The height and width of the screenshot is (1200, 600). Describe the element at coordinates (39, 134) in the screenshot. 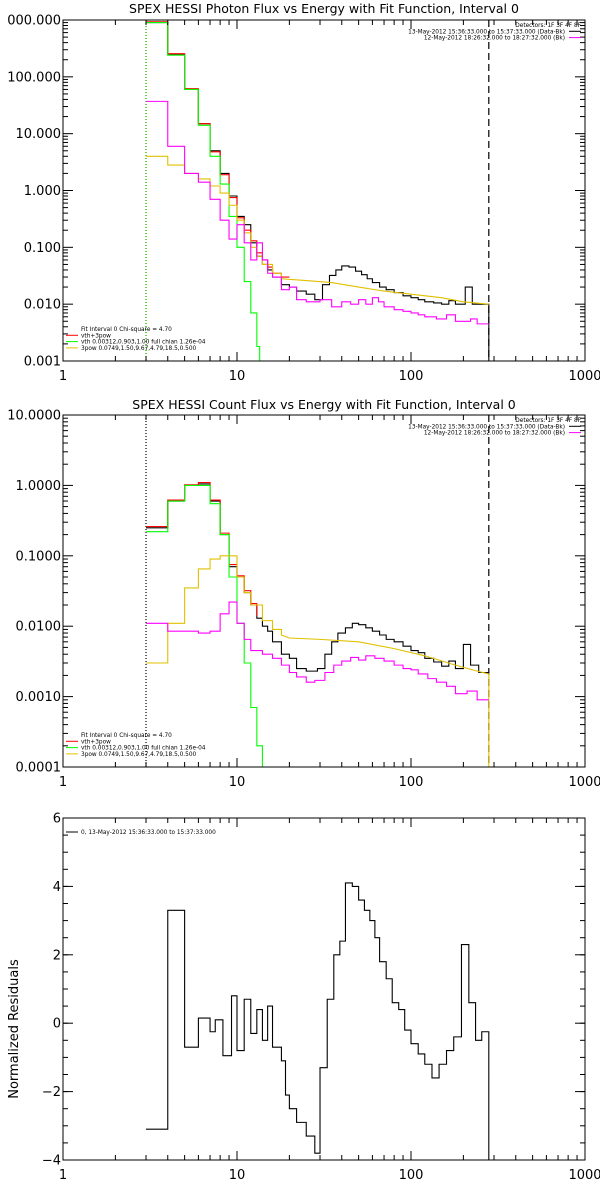

I see `y-tick-label: 10.000` at that location.